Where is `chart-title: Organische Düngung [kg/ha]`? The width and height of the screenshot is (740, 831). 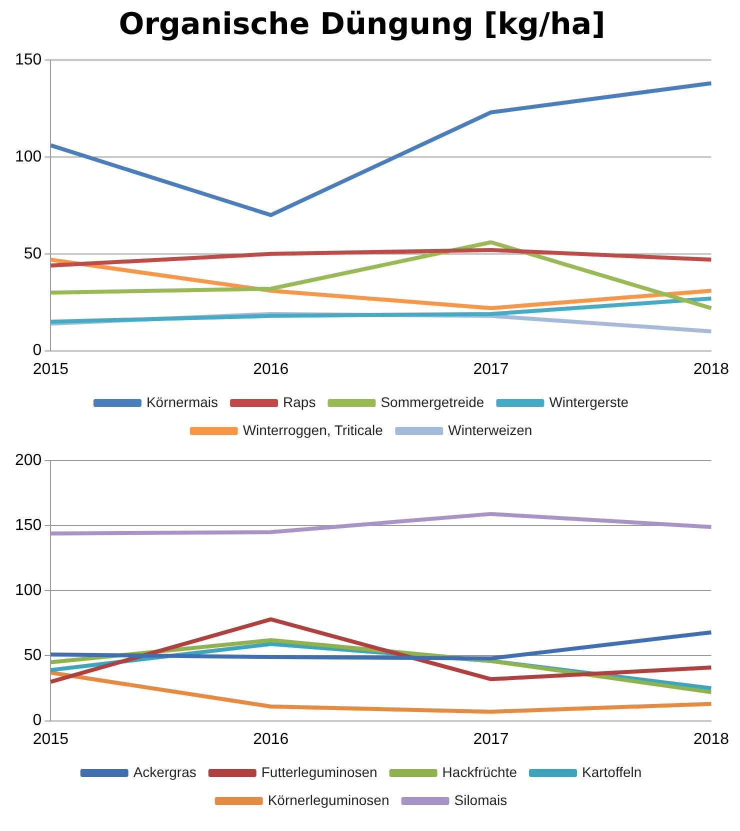 chart-title: Organische Düngung [kg/ha] is located at coordinates (362, 24).